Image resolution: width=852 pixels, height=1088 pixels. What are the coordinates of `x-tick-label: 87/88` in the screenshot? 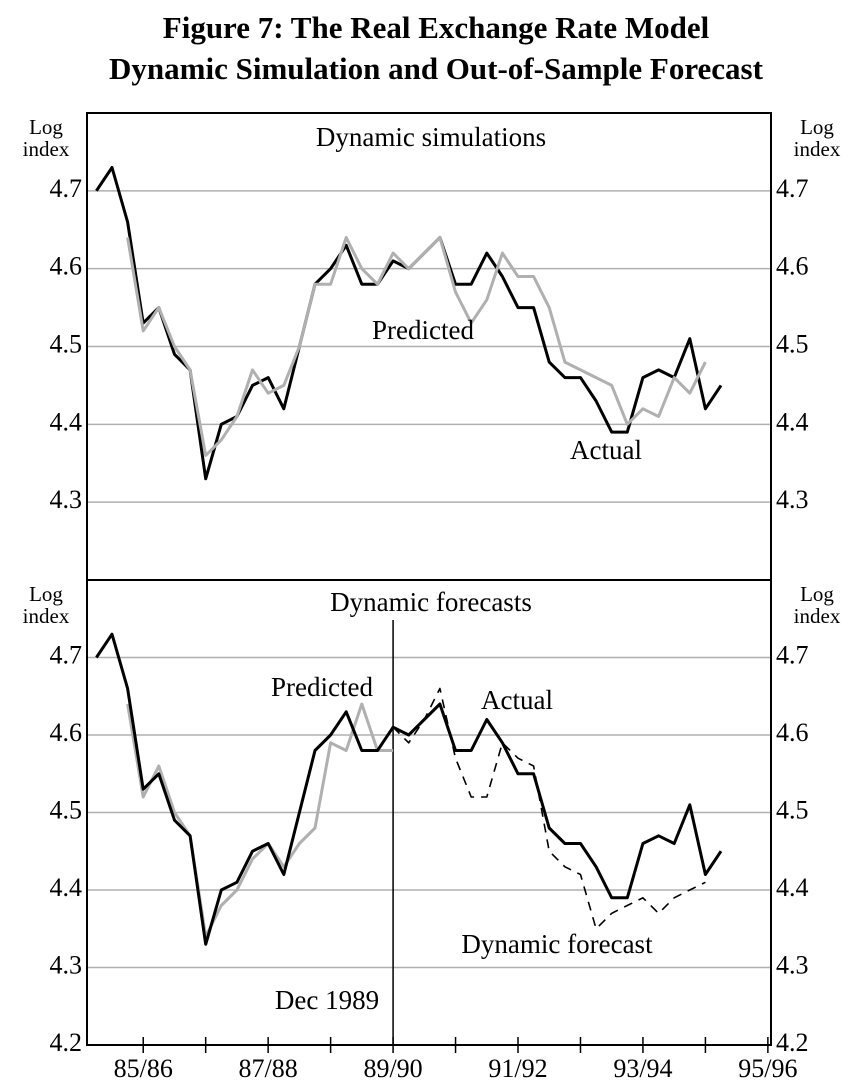 It's located at (268, 1068).